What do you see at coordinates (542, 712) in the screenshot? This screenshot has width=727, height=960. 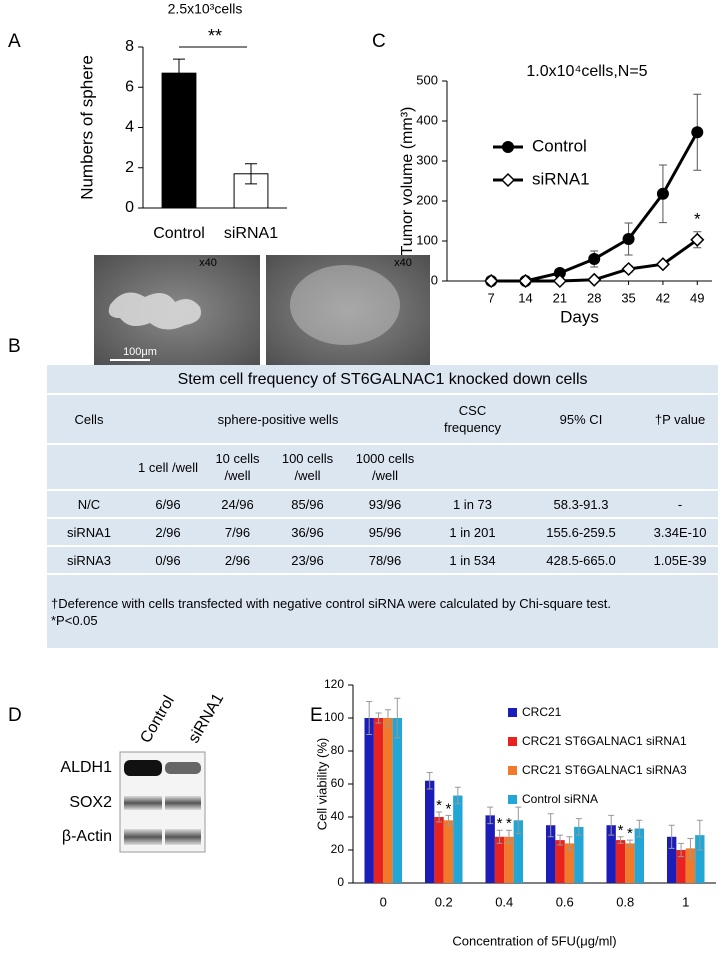 I see `legend-label: CRC21` at bounding box center [542, 712].